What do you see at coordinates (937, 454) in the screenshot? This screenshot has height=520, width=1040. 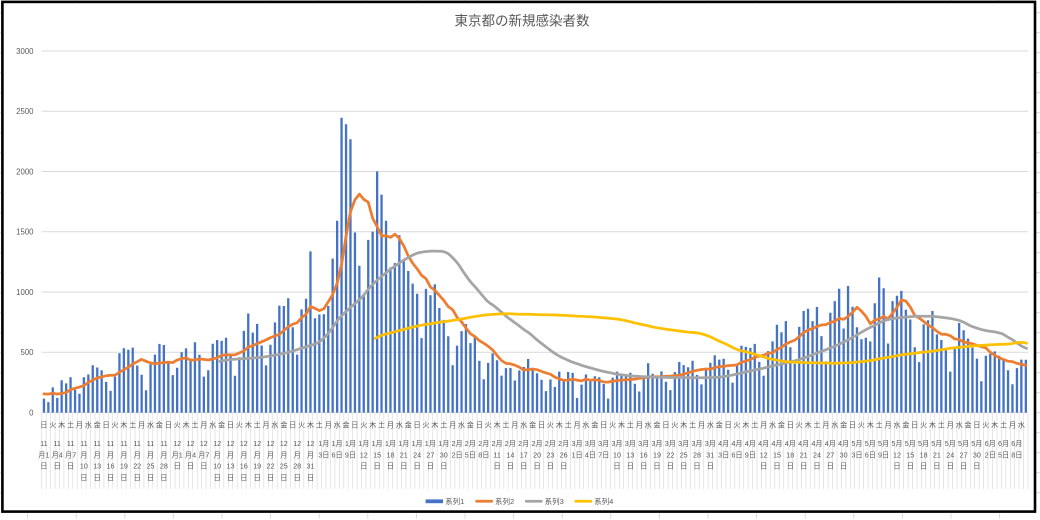 I see `svg-text: 21` at bounding box center [937, 454].